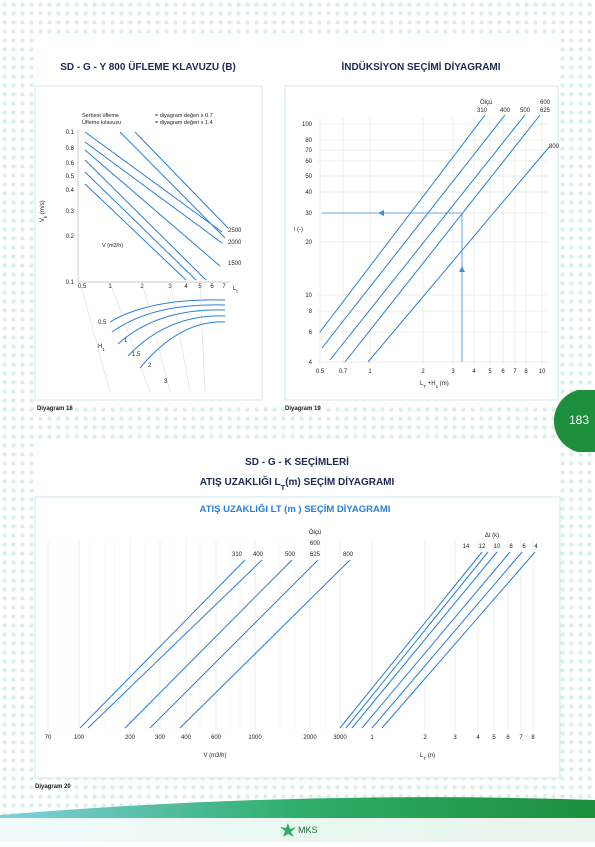  I want to click on section-subheading: ATIŞ UZAKLIĞI LT(m) SEÇİM DİYAGRAMI, so click(297, 483).